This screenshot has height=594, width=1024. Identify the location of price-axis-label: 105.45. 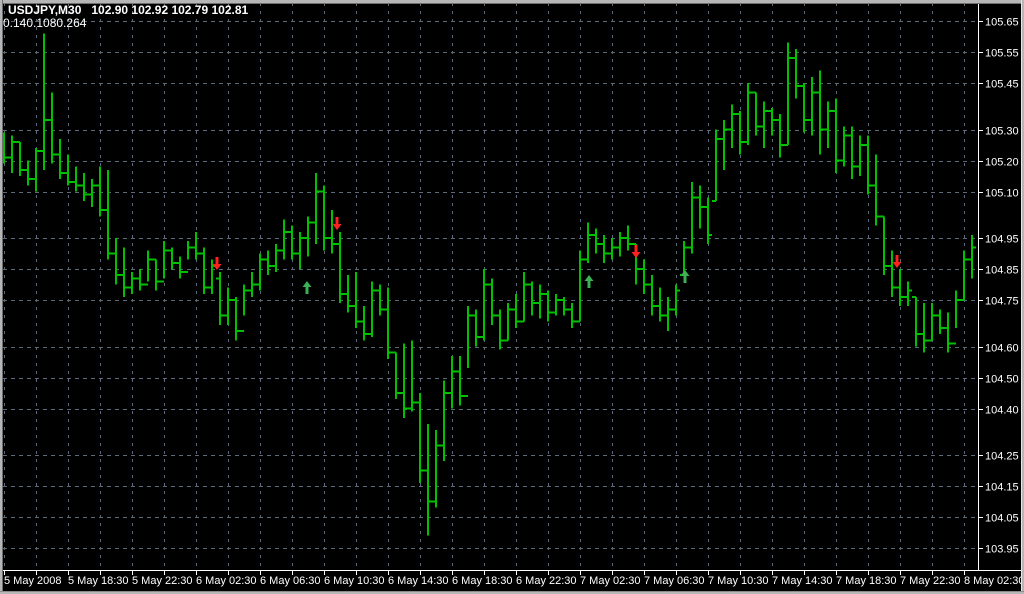
(1002, 85).